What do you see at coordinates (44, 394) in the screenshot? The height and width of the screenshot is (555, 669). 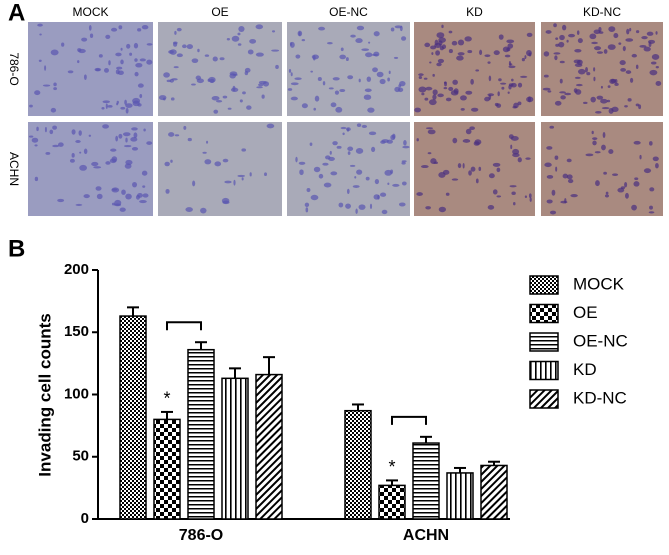 I see `y-axis-title: Invading cell counts` at bounding box center [44, 394].